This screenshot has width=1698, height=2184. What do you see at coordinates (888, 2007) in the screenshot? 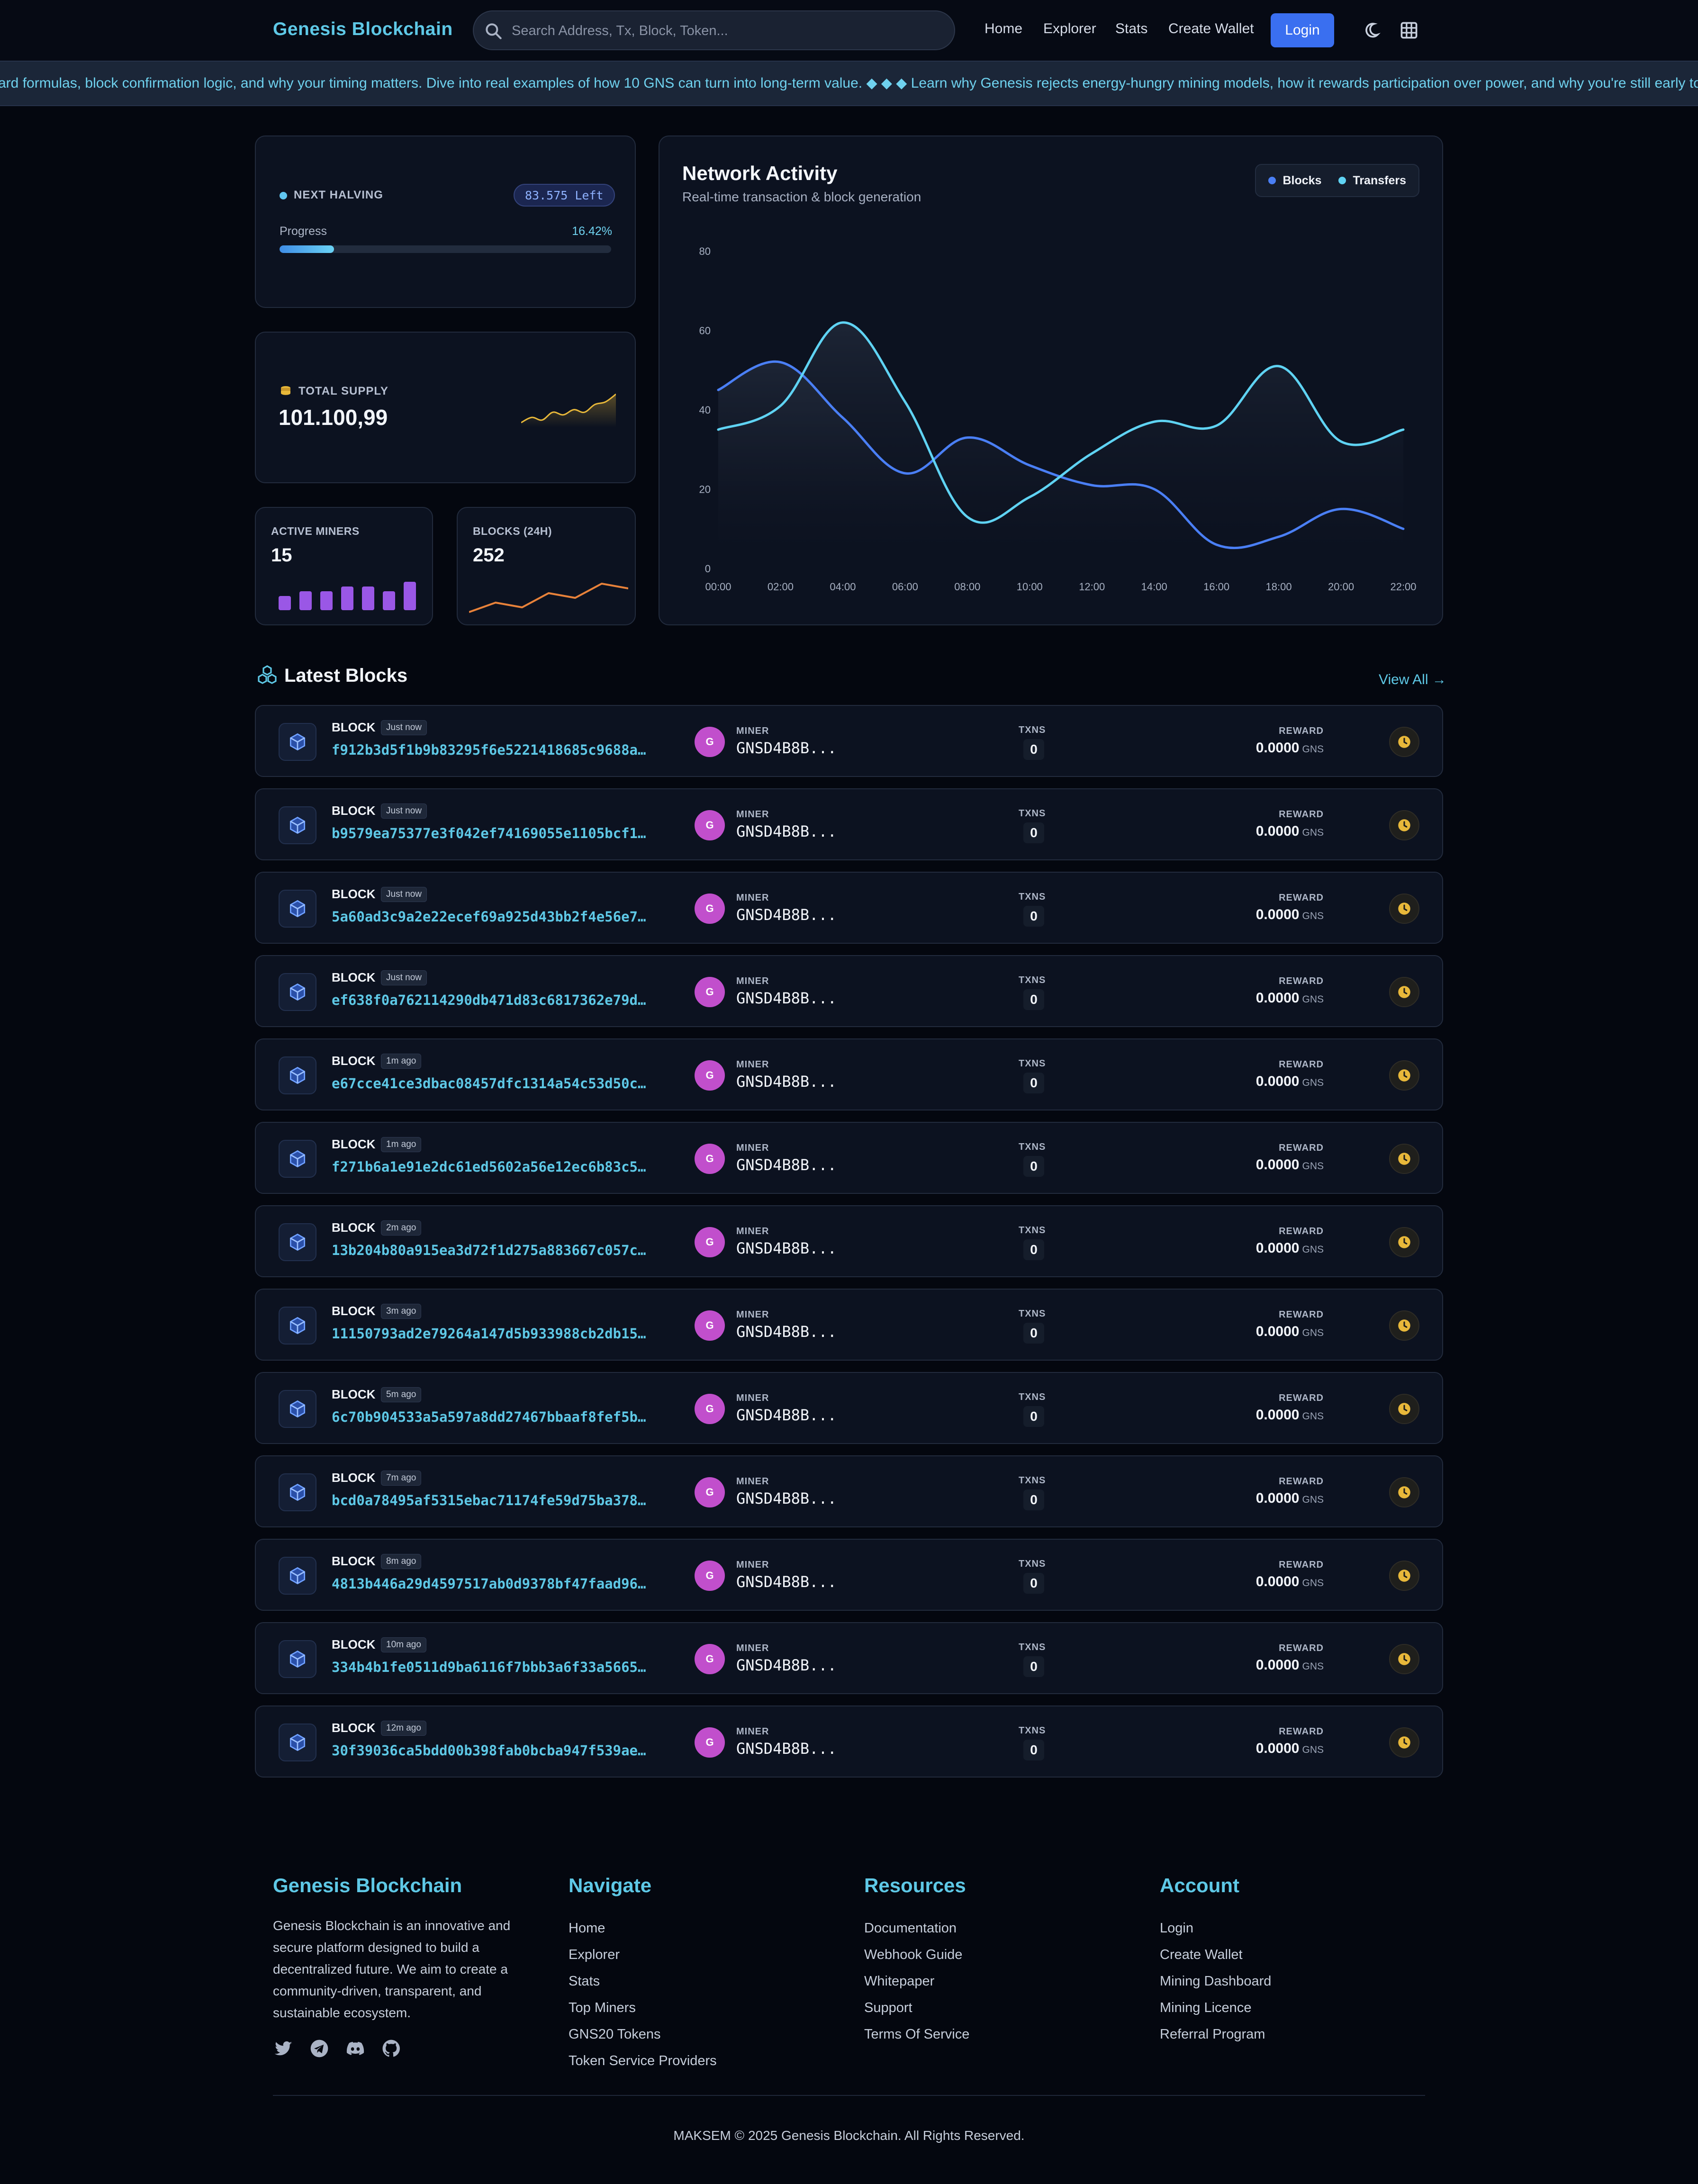
I see `footer-link: Support` at bounding box center [888, 2007].